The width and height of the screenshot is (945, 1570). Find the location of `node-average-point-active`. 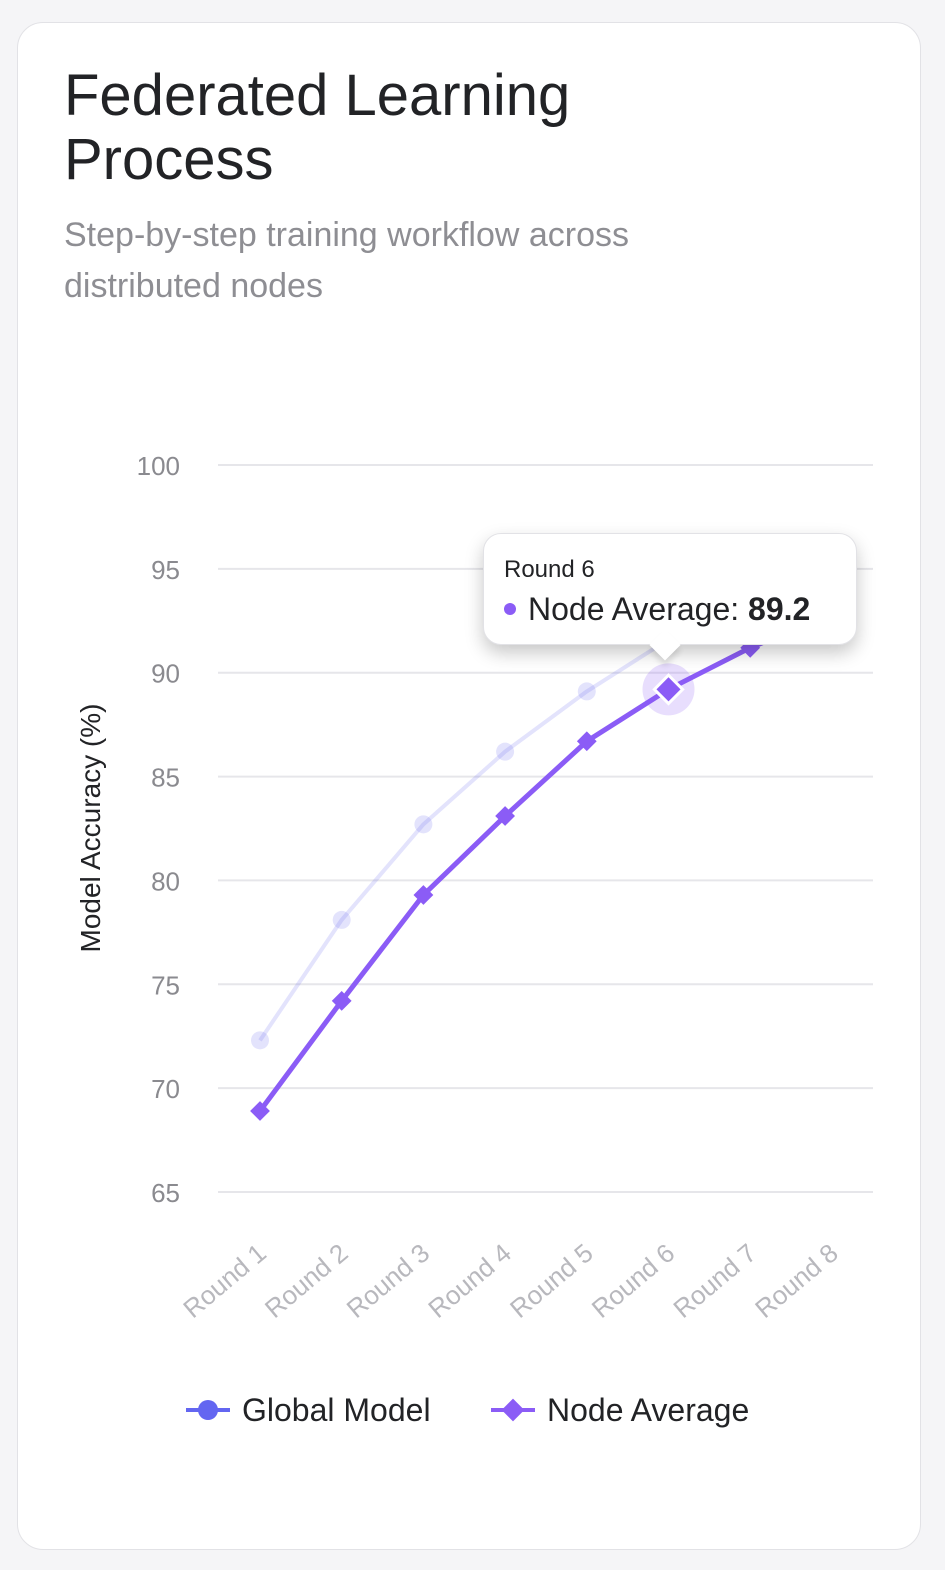

node-average-point-active is located at coordinates (668, 689).